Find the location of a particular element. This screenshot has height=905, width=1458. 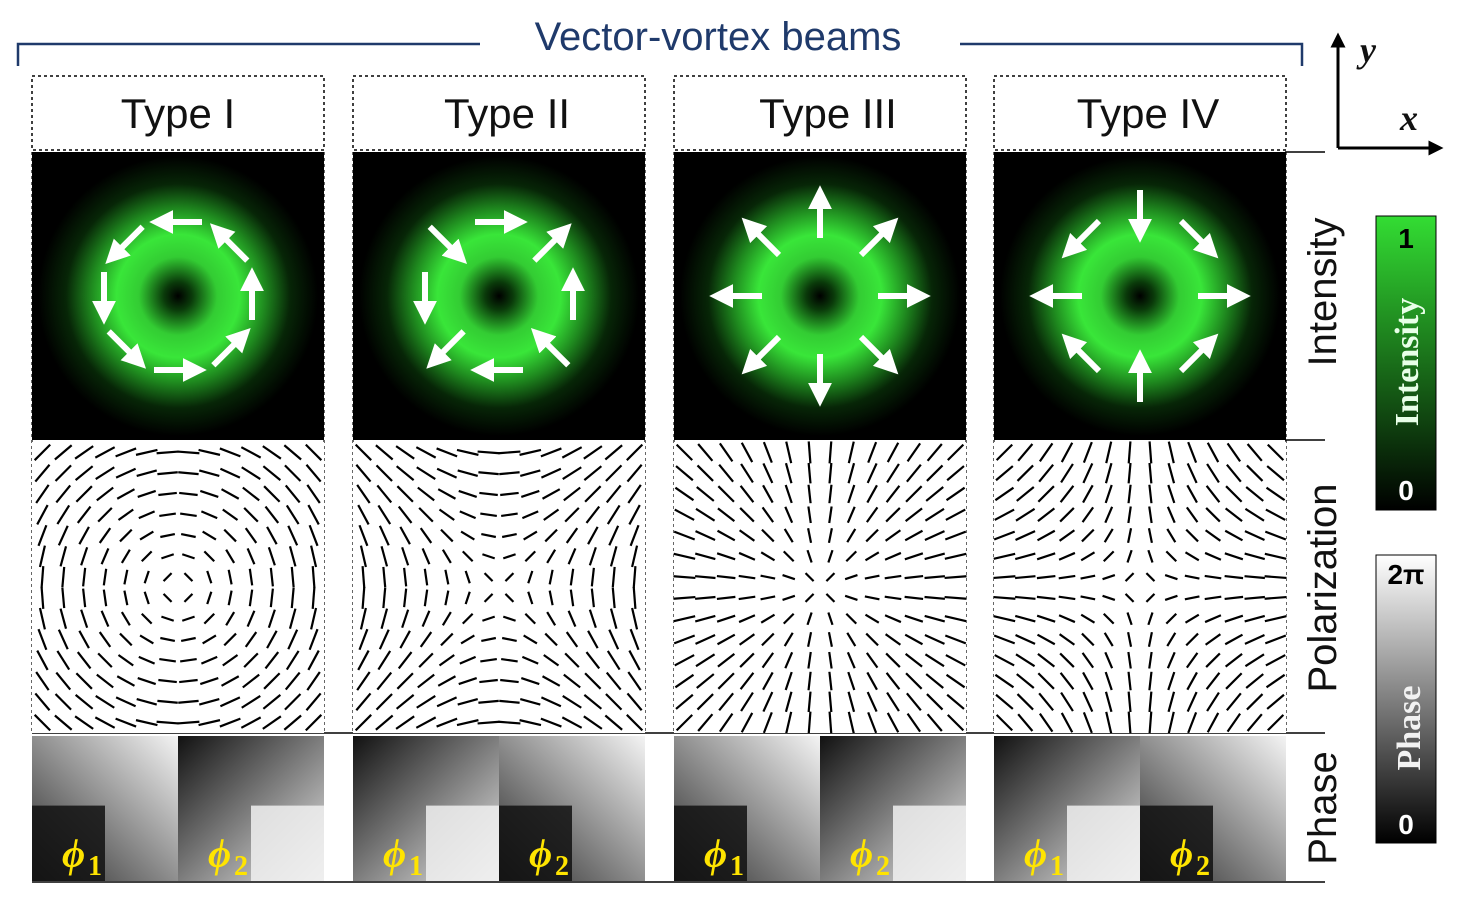

type-header-box is located at coordinates (820, 113).